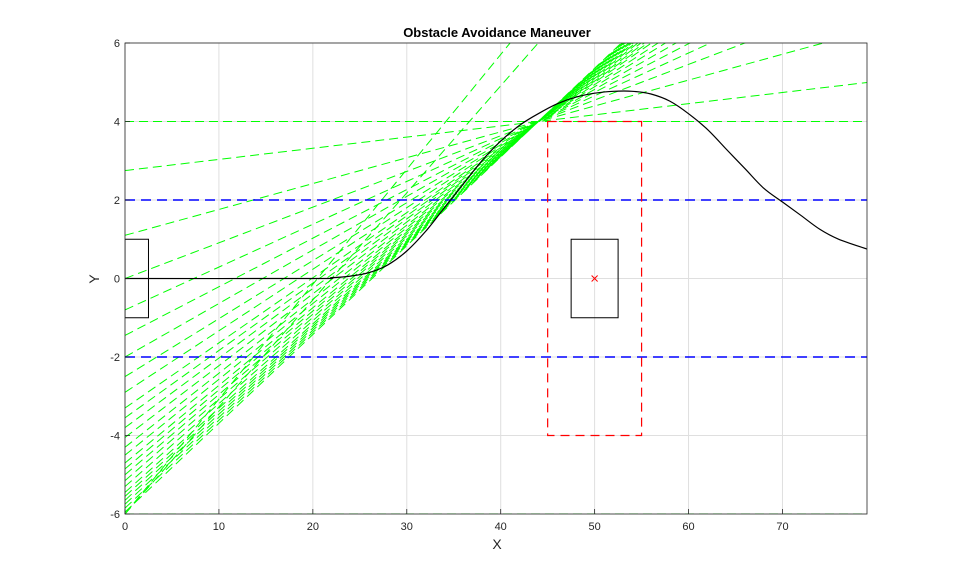  I want to click on x-tick-label: 20, so click(313, 527).